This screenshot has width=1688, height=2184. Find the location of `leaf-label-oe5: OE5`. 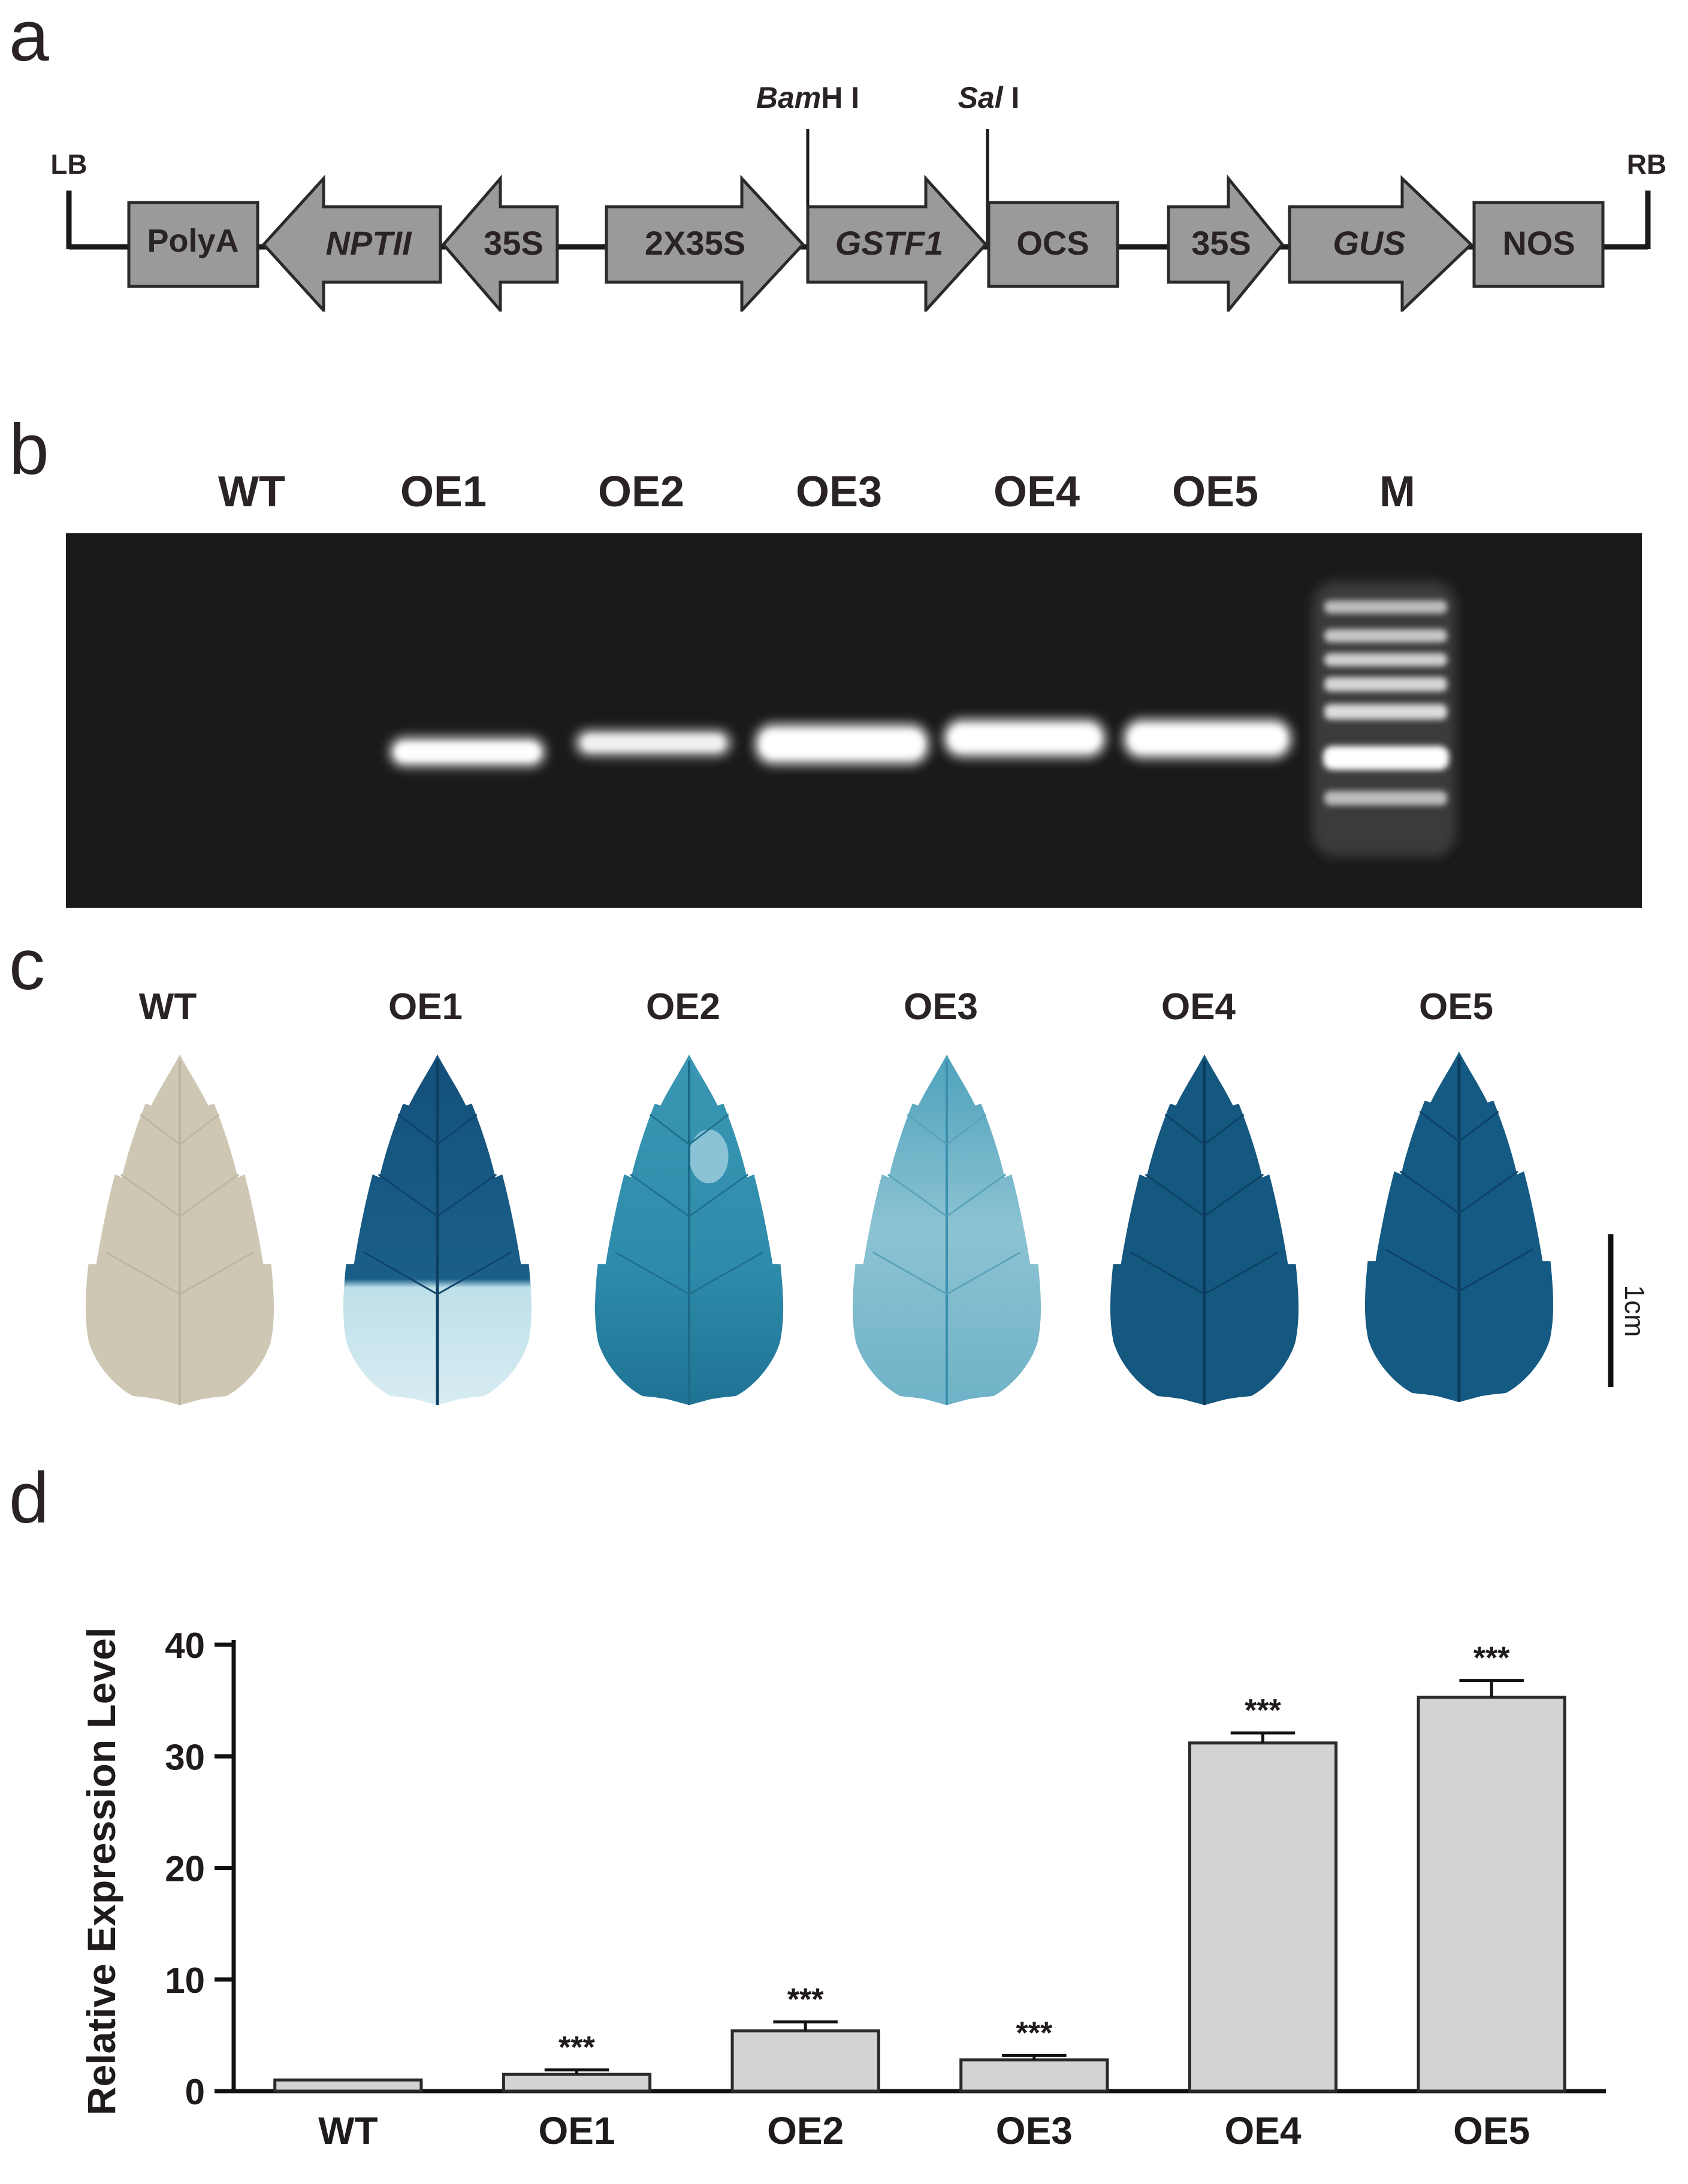

leaf-label-oe5: OE5 is located at coordinates (1456, 1007).